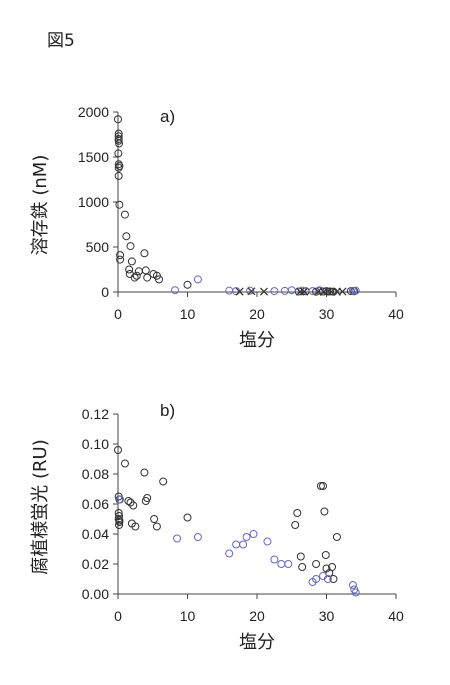 This screenshot has width=450, height=685. Describe the element at coordinates (105, 292) in the screenshot. I see `y-tick-label: 0` at that location.